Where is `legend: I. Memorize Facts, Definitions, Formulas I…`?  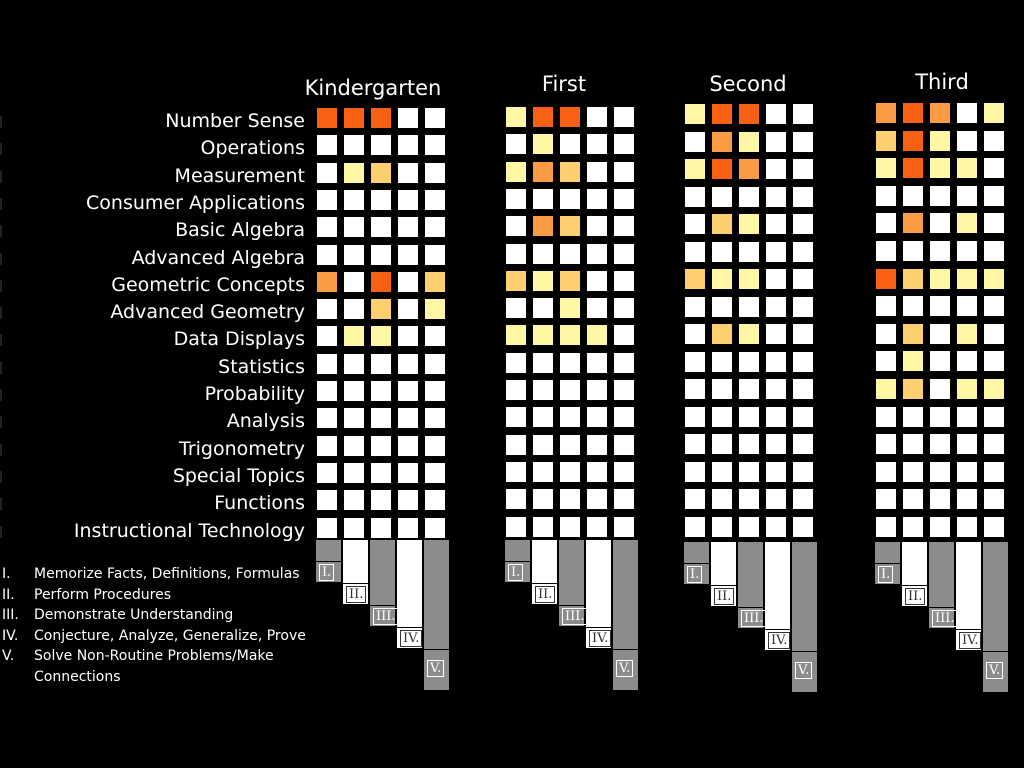
legend: I. Memorize Facts, Definitions, Formulas I… is located at coordinates (157, 625).